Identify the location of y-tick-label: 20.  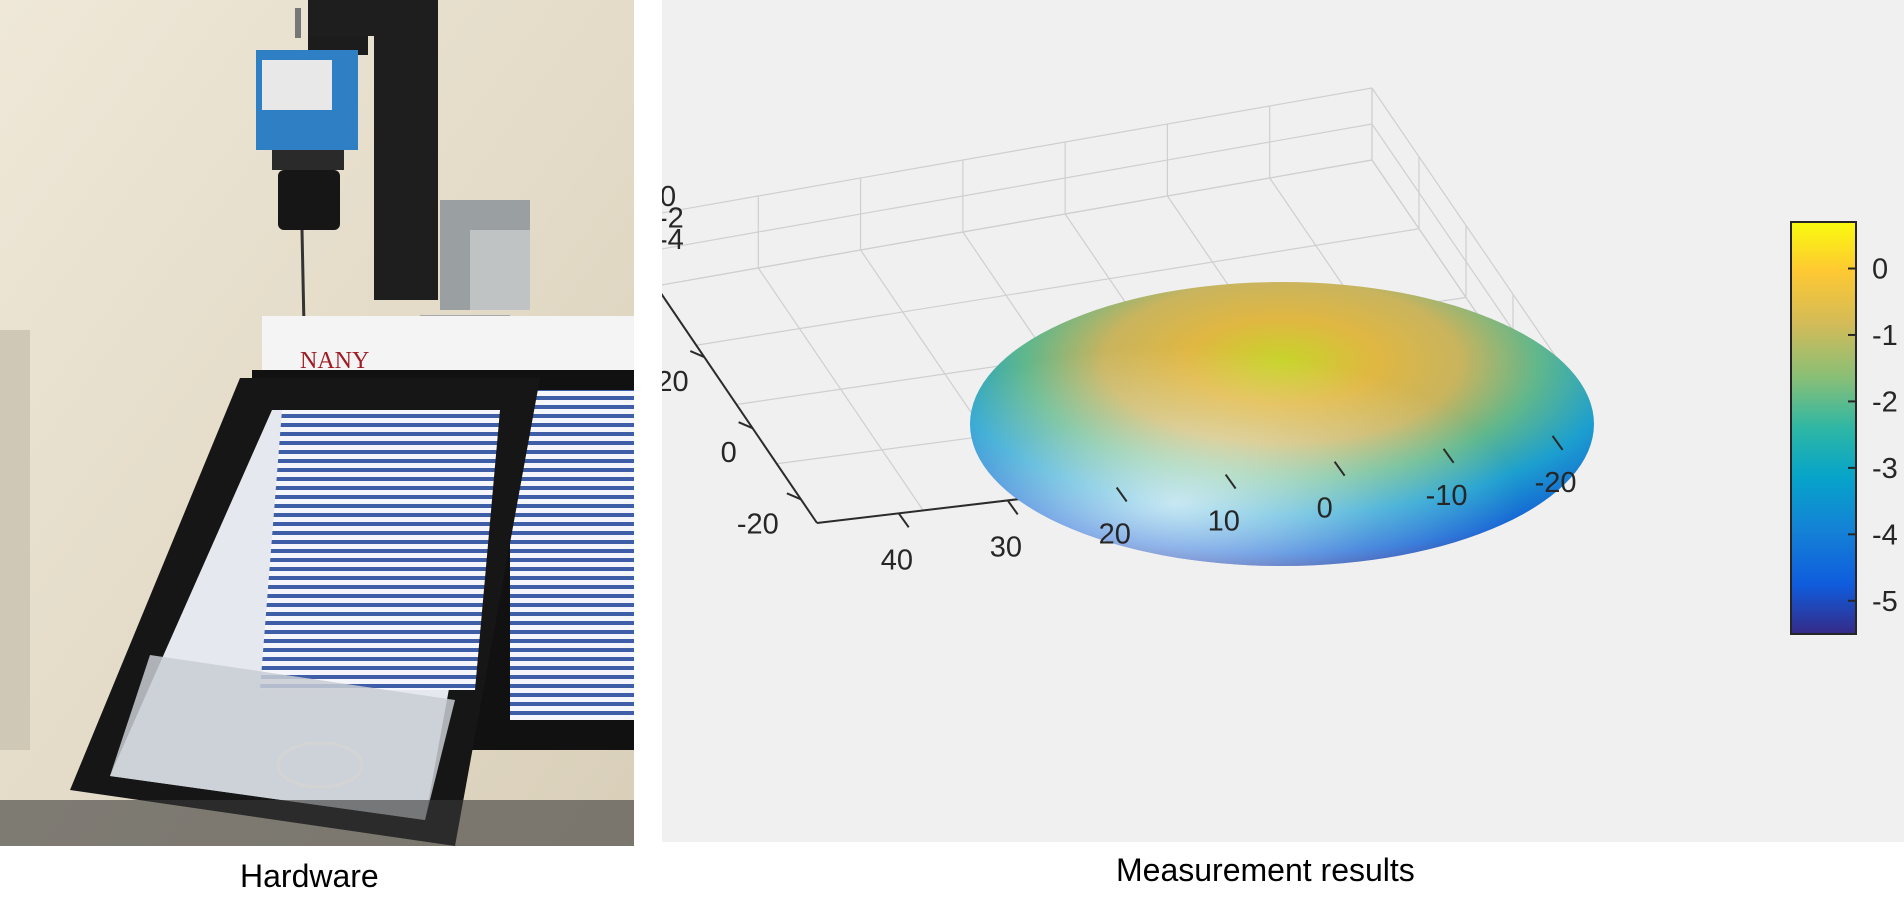
(675, 382).